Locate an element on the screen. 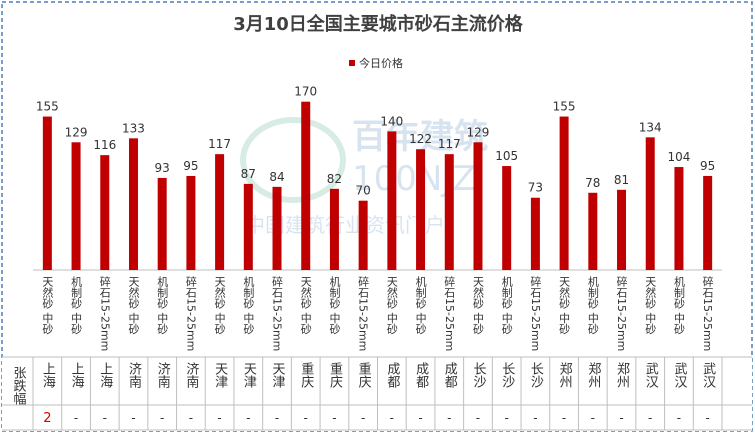  city-label: 上海 is located at coordinates (48, 375).